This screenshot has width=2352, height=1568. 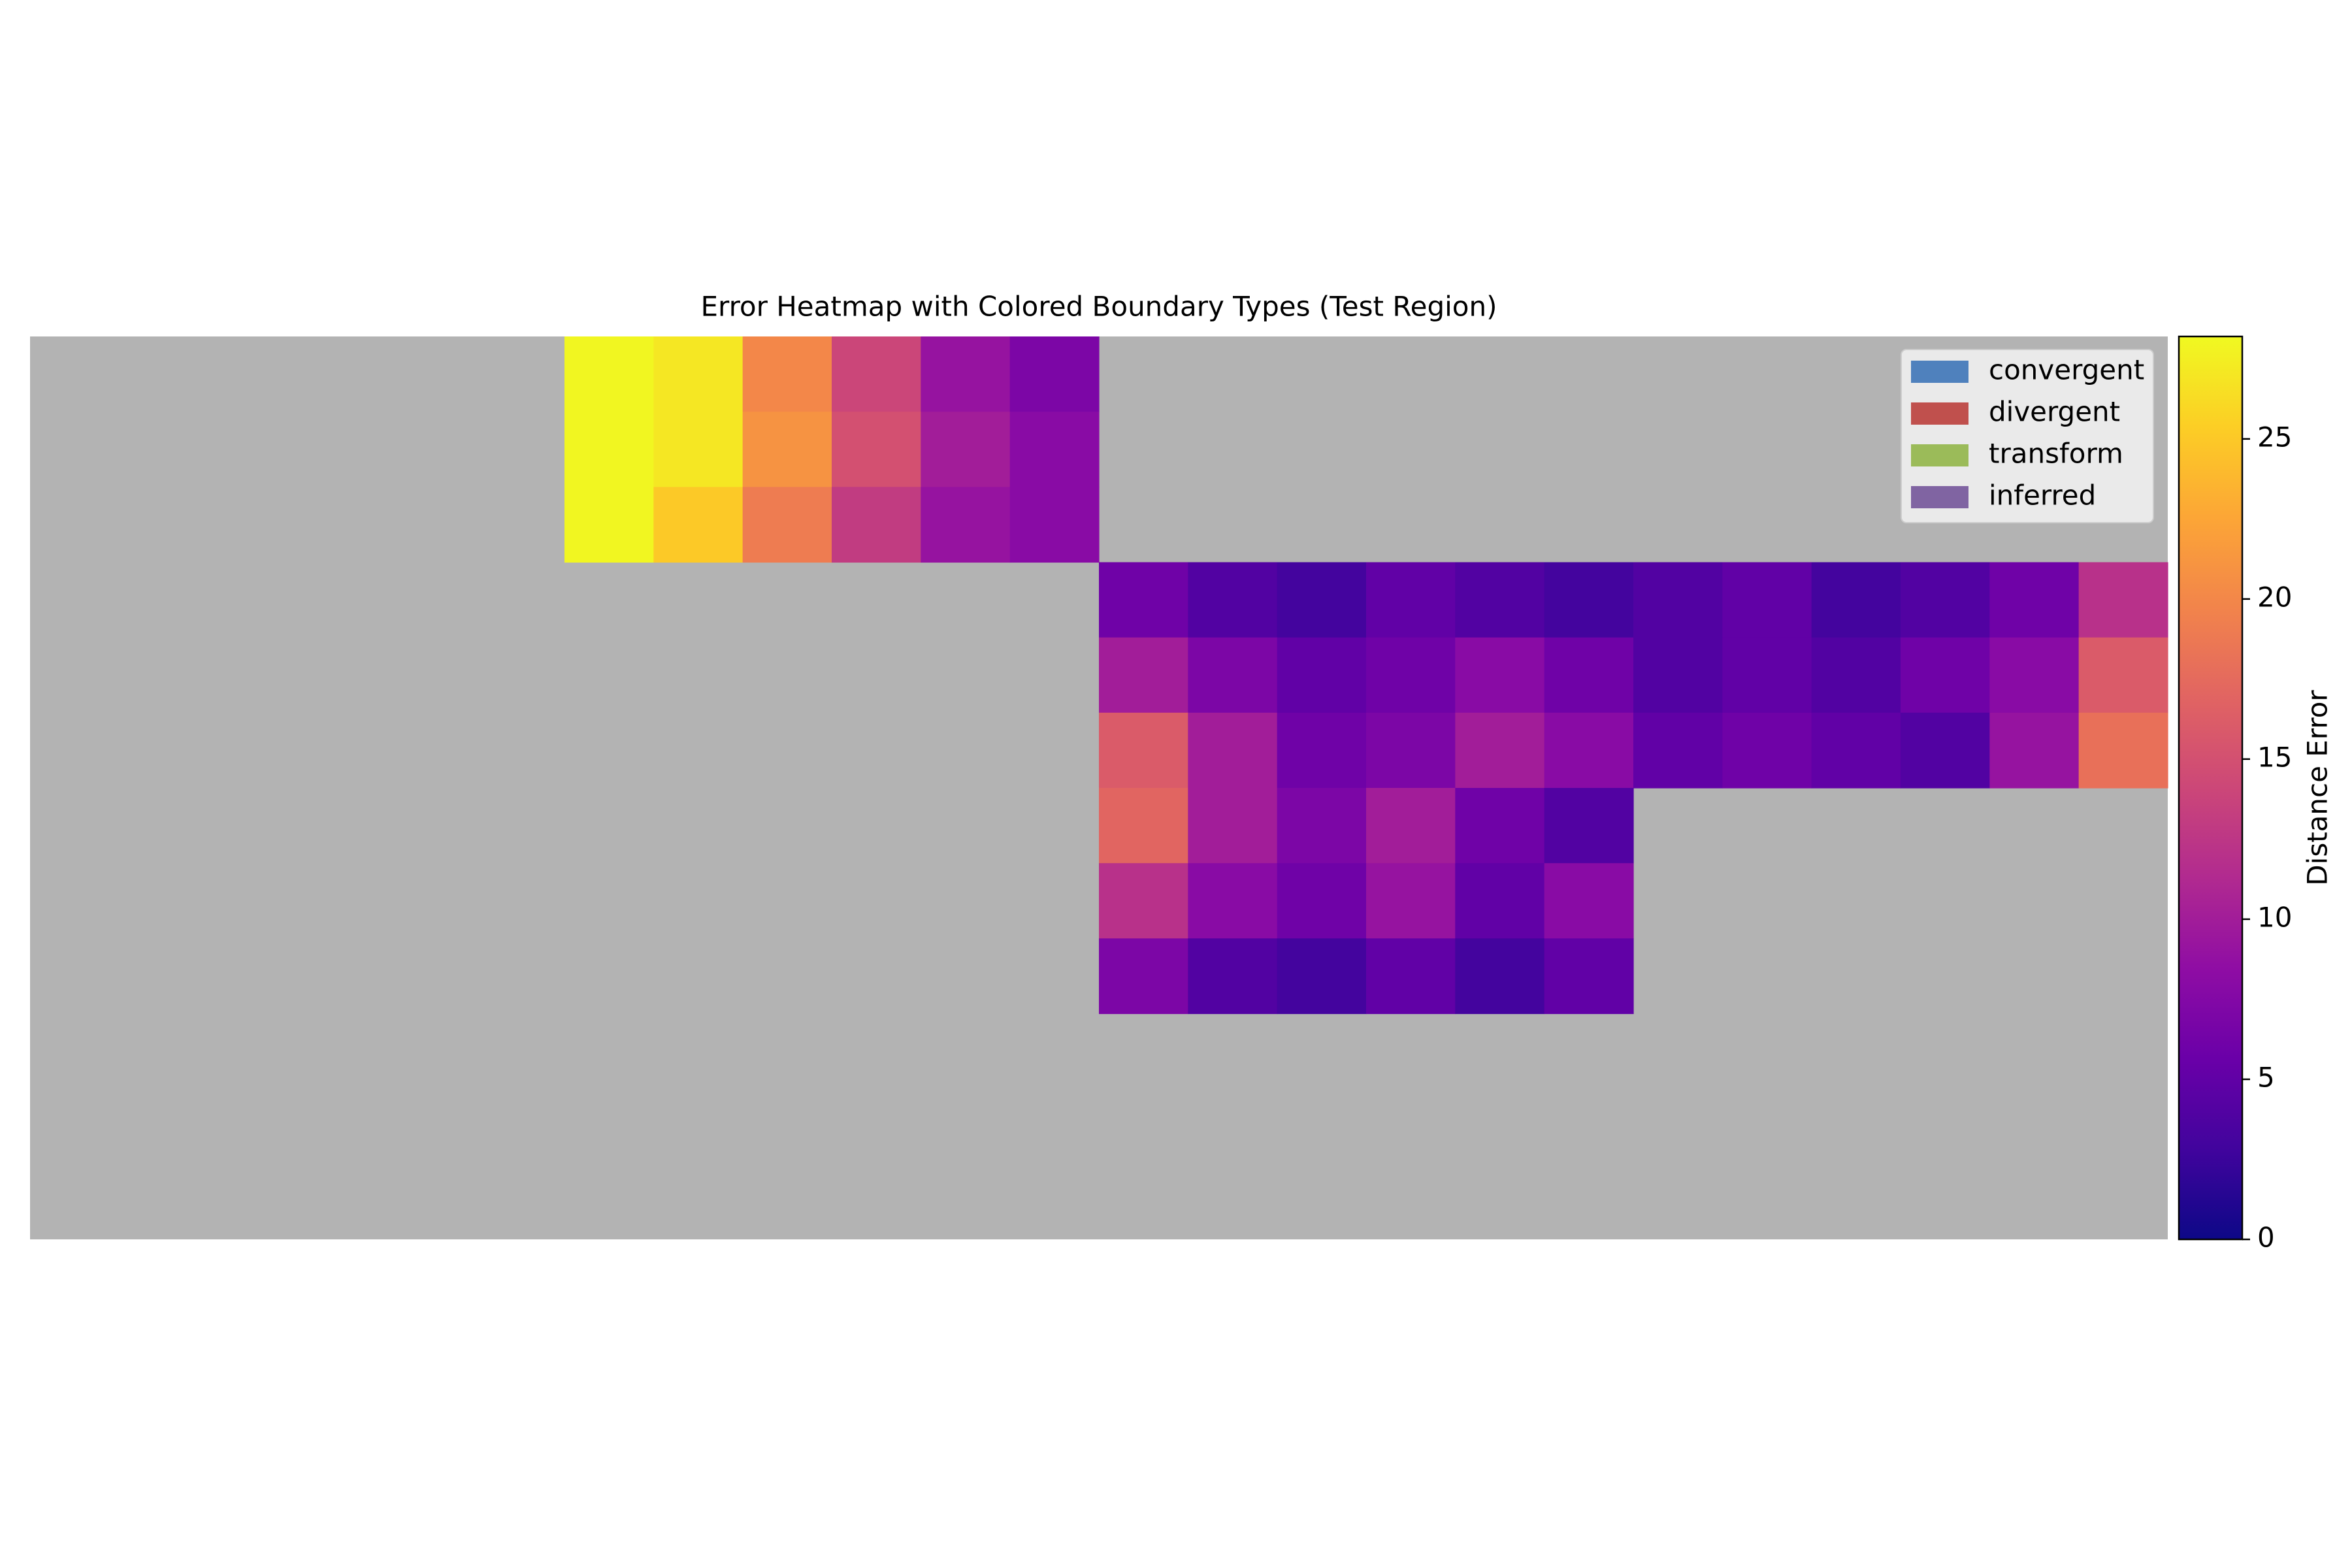 What do you see at coordinates (2054, 412) in the screenshot?
I see `legend-label: divergent` at bounding box center [2054, 412].